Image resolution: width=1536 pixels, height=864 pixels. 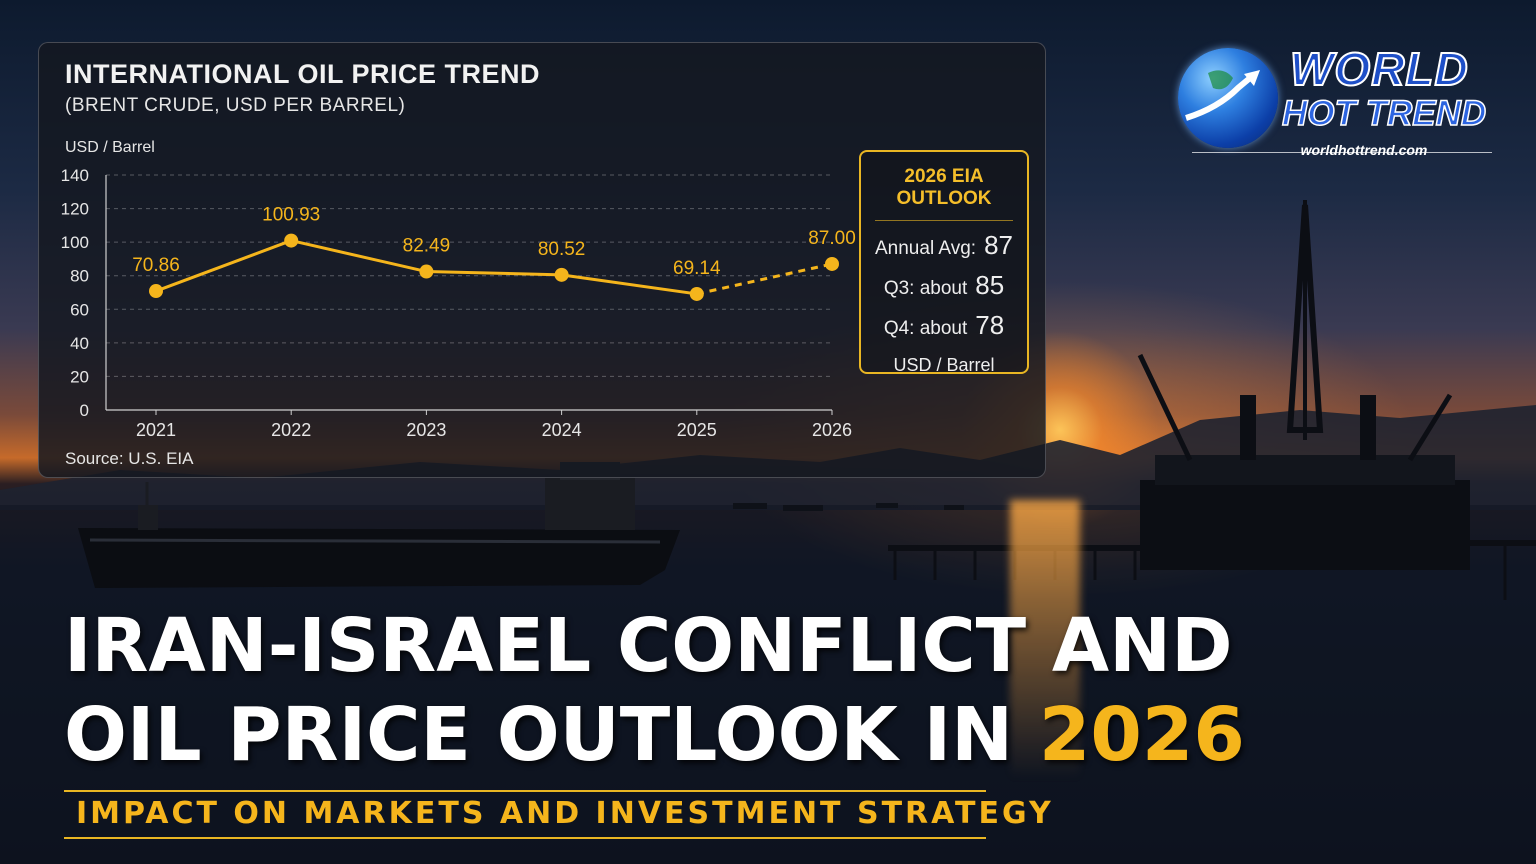 I want to click on outlook-title: 2026 EIA OUTLOOK, so click(x=944, y=187).